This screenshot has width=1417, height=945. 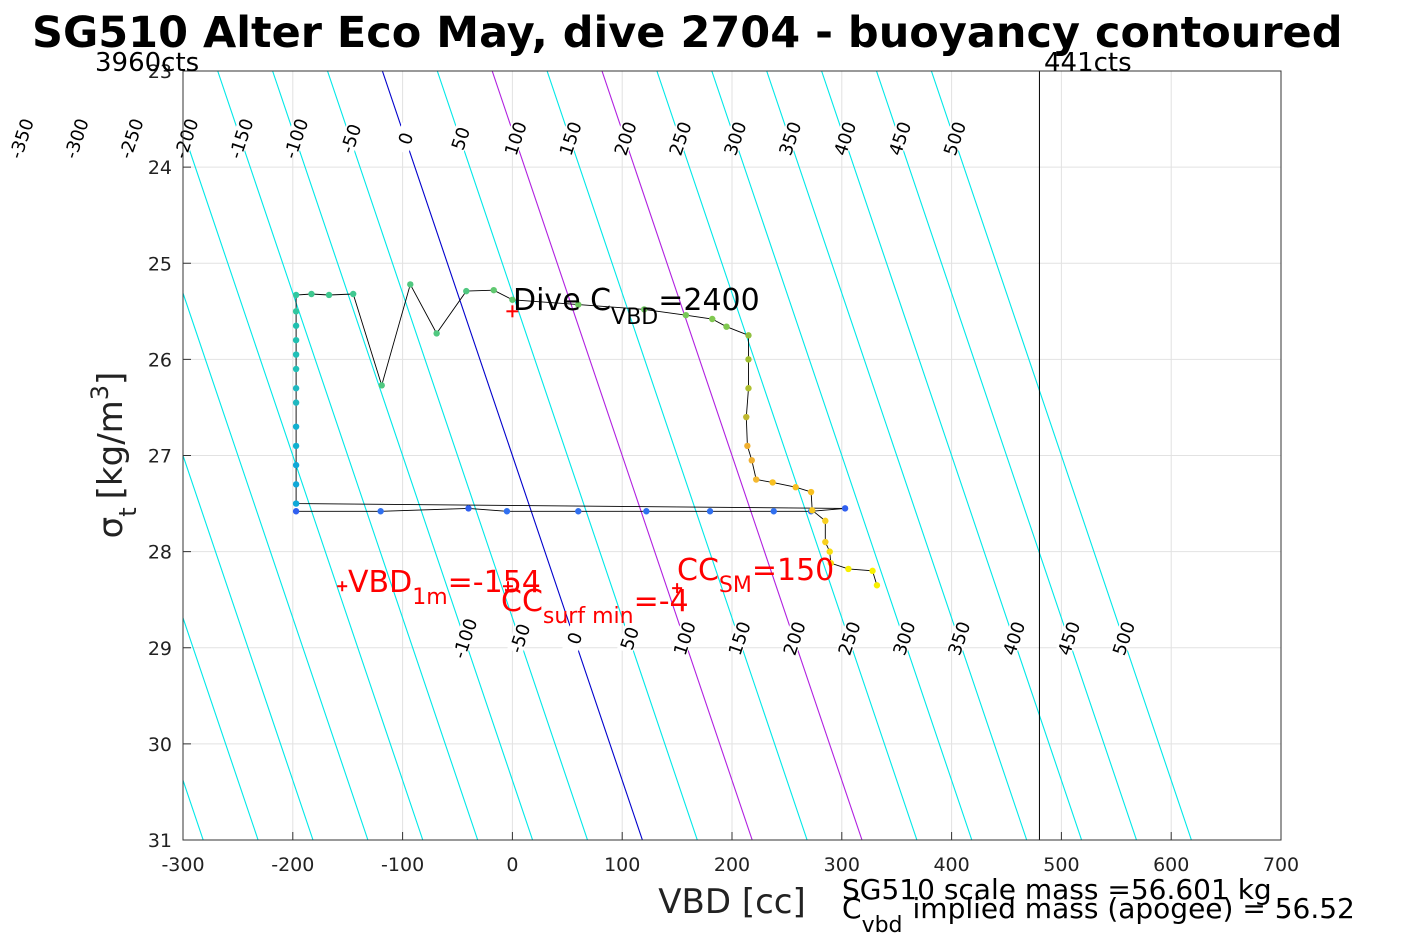 I want to click on y-tick-label: 31, so click(x=160, y=841).